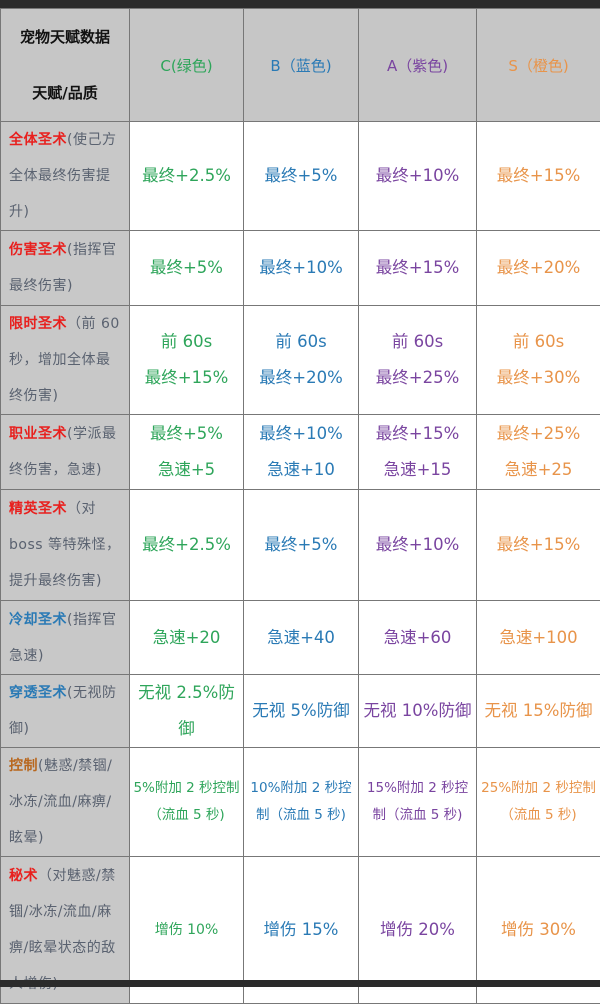 The height and width of the screenshot is (1004, 600). I want to click on value-text: 无视 5%防御, so click(301, 711).